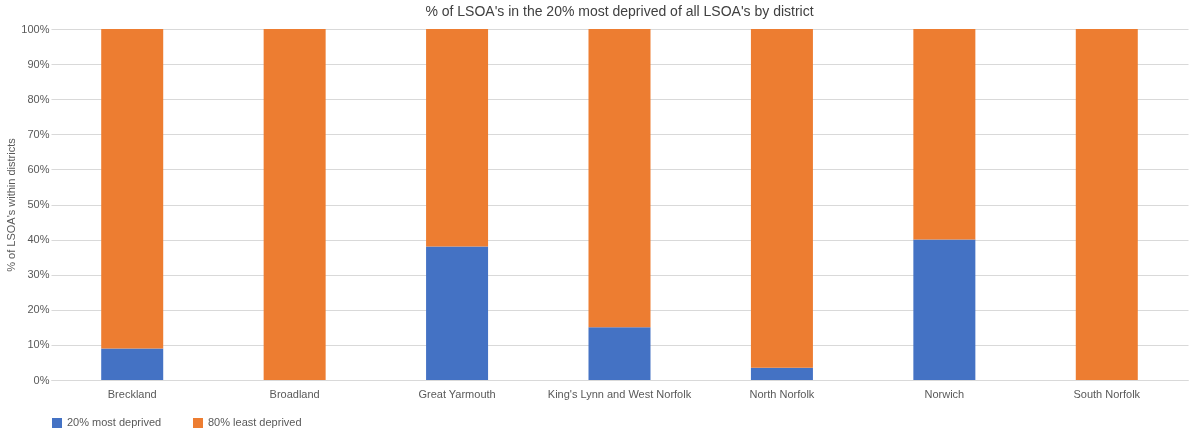 The image size is (1193, 433). What do you see at coordinates (457, 393) in the screenshot?
I see `x-tick-label: Great Yarmouth` at bounding box center [457, 393].